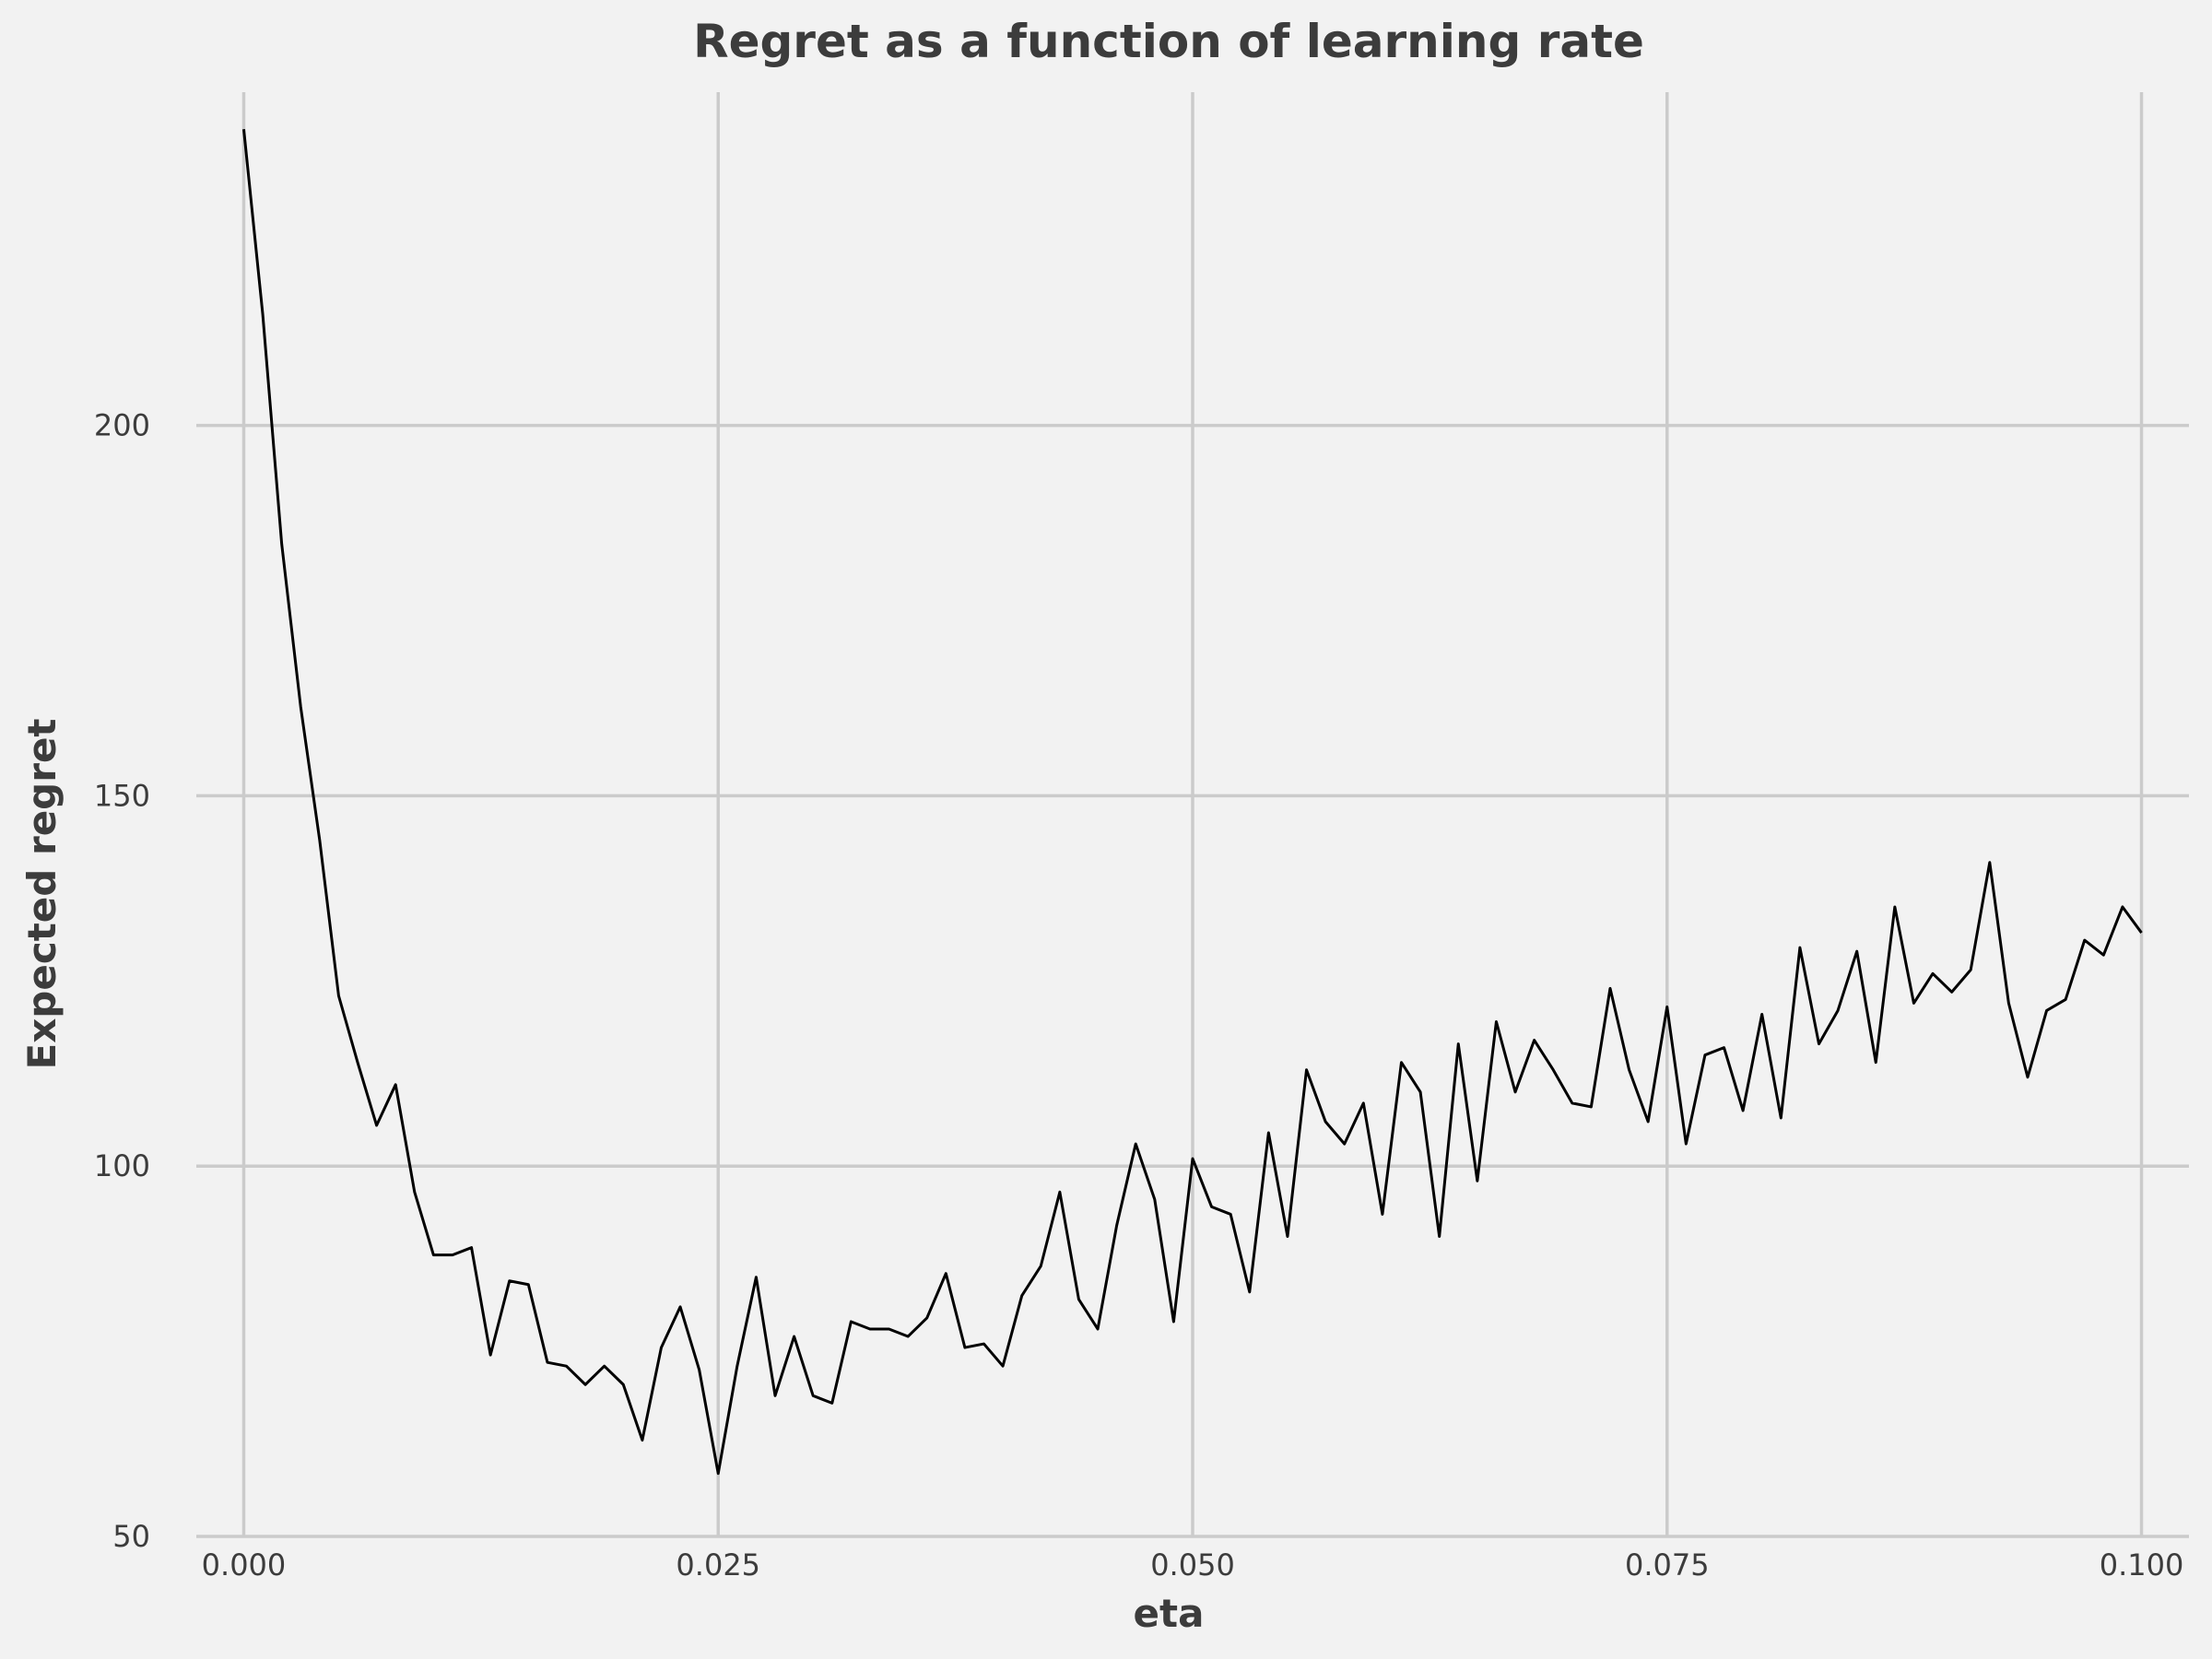  What do you see at coordinates (131, 1536) in the screenshot?
I see `y-tick-label: 50` at bounding box center [131, 1536].